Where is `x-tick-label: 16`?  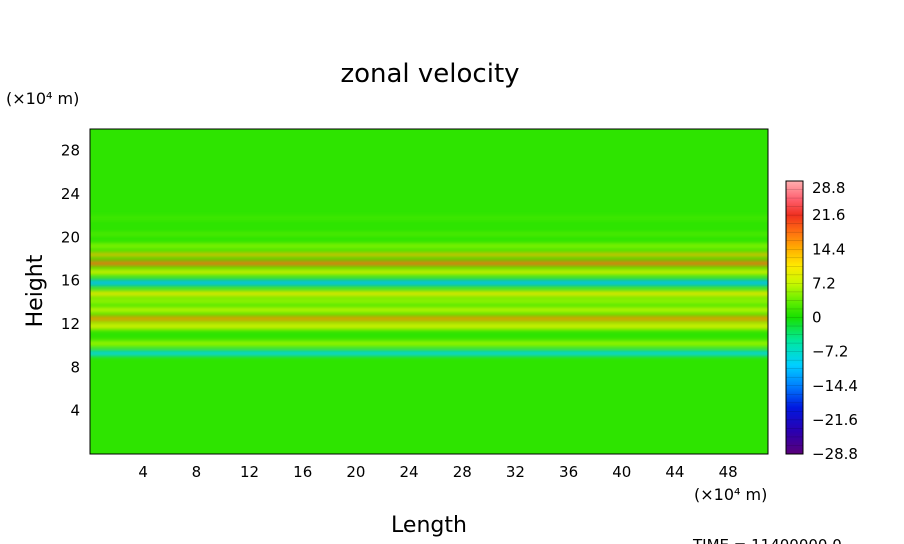 x-tick-label: 16 is located at coordinates (302, 472).